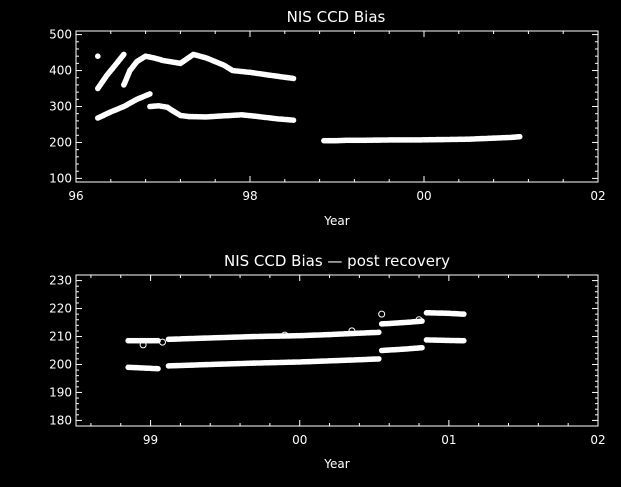 Image resolution: width=621 pixels, height=487 pixels. I want to click on lower-chart-x-axis-label: Year, so click(336, 464).